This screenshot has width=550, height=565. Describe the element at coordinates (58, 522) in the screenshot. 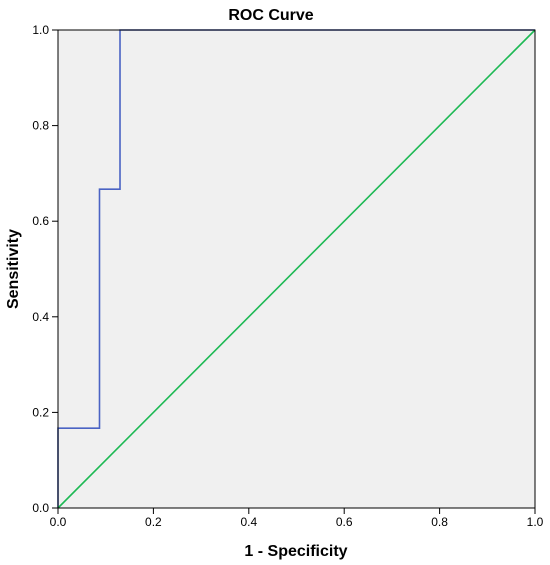

I see `x-tick-label: 0.0` at that location.